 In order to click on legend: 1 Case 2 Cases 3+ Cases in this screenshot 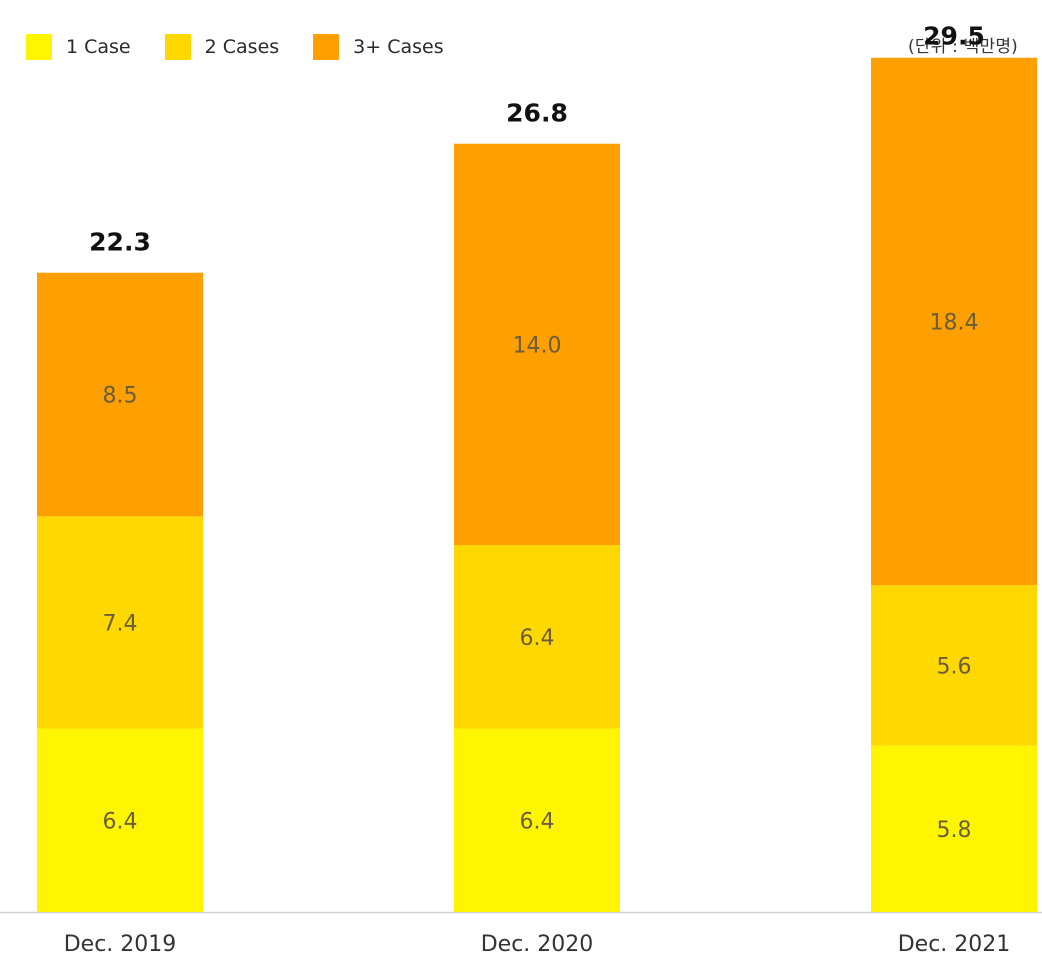, I will do `click(235, 47)`.